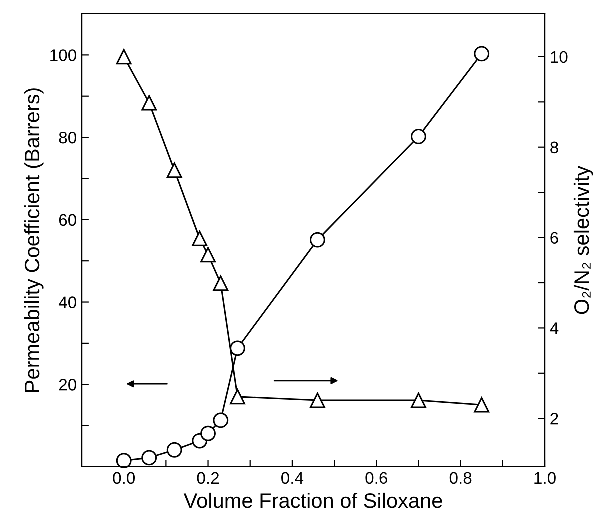  Describe the element at coordinates (554, 419) in the screenshot. I see `y2-tick-label: 2` at that location.